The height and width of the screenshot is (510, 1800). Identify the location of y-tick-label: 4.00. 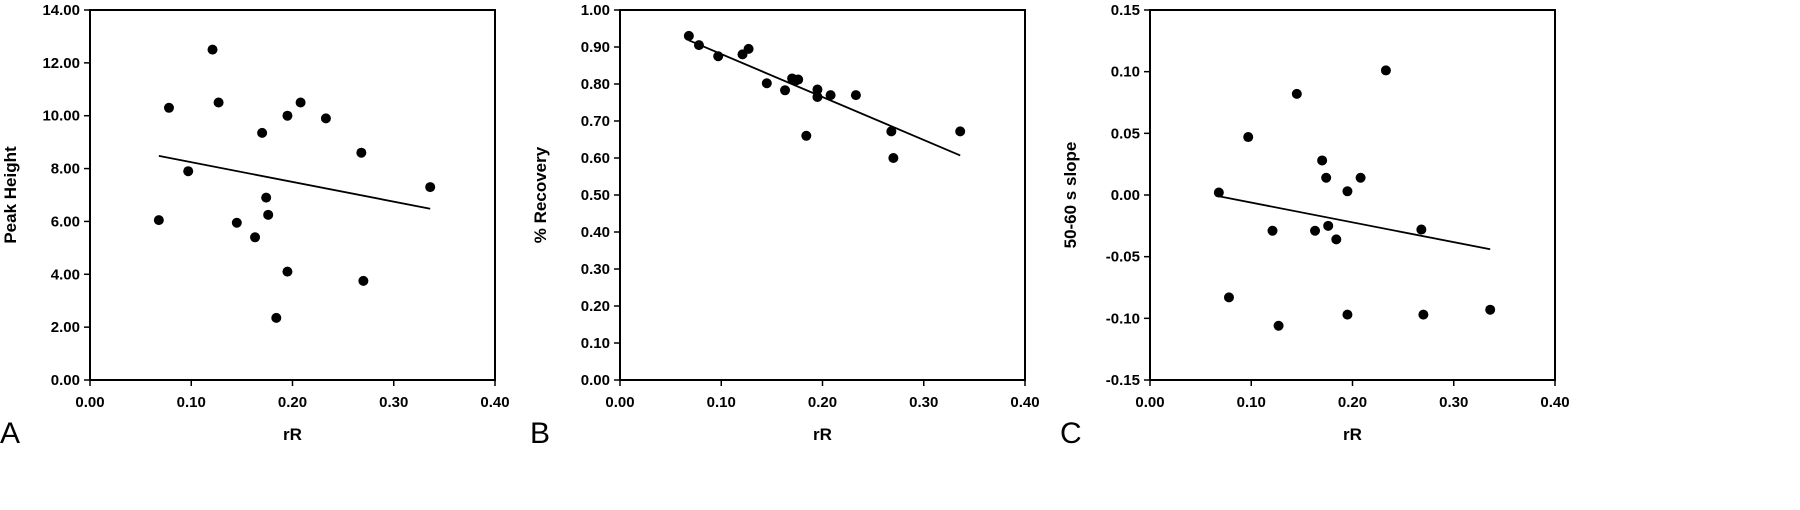
(65, 274).